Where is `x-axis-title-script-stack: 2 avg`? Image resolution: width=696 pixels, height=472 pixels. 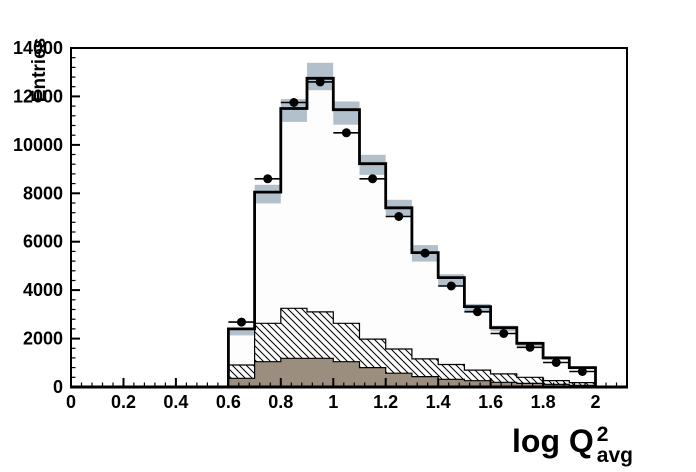
x-axis-title-script-stack: 2 avg is located at coordinates (615, 445).